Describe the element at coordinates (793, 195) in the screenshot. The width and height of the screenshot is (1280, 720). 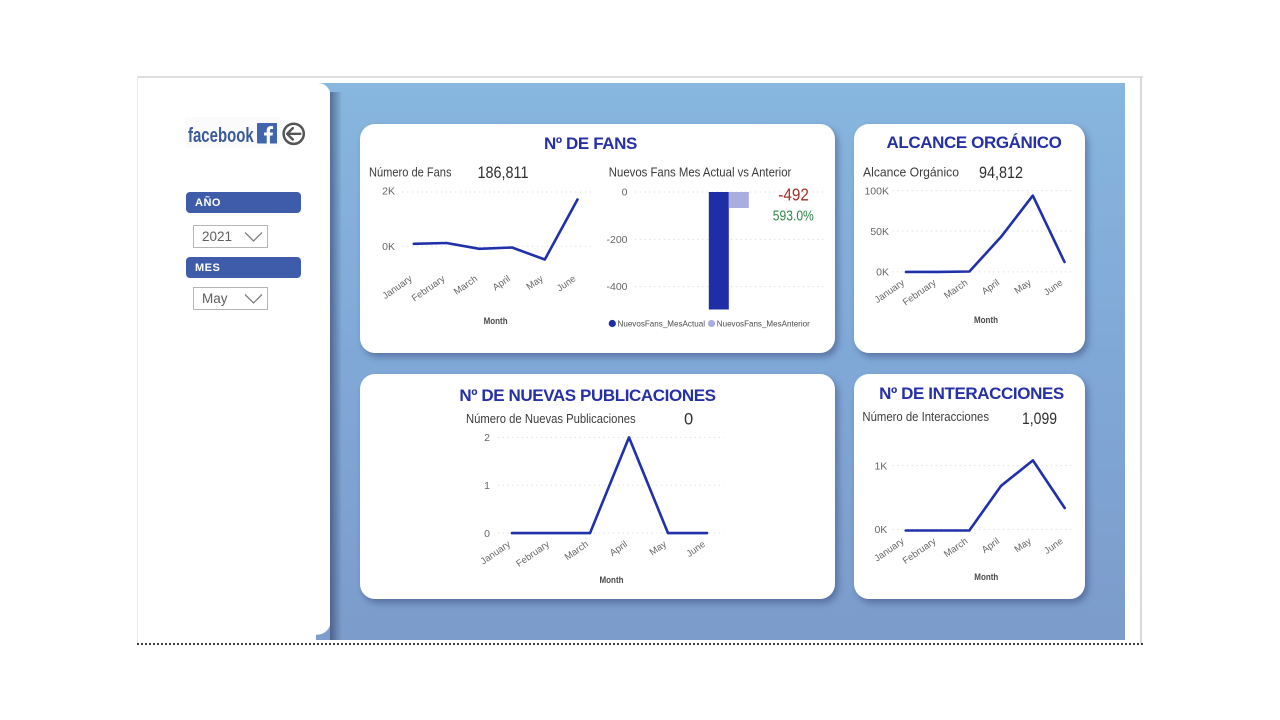
I see `svg-text: -492` at that location.